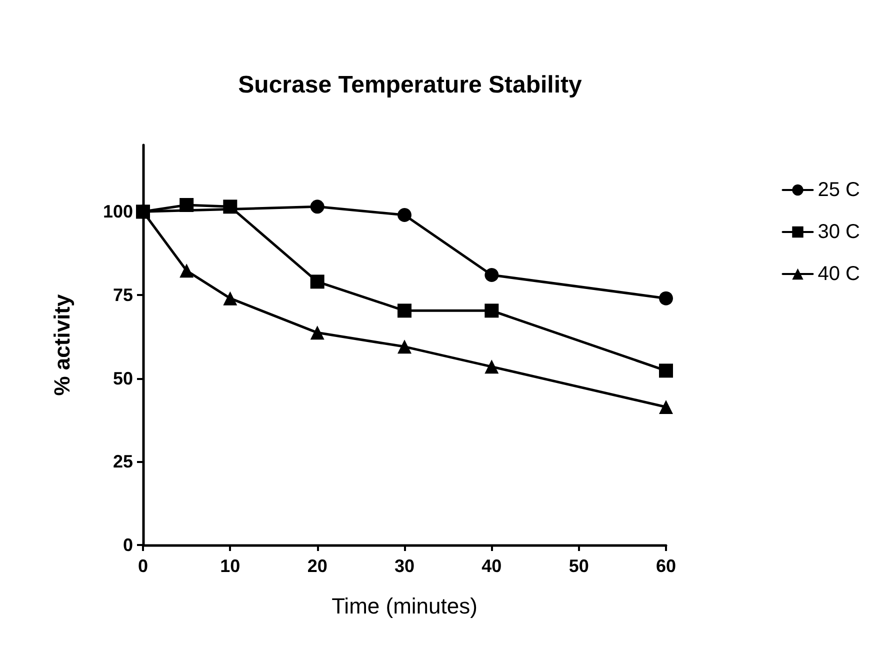 The height and width of the screenshot is (647, 875). I want to click on y-axis-title: % activity, so click(62, 344).